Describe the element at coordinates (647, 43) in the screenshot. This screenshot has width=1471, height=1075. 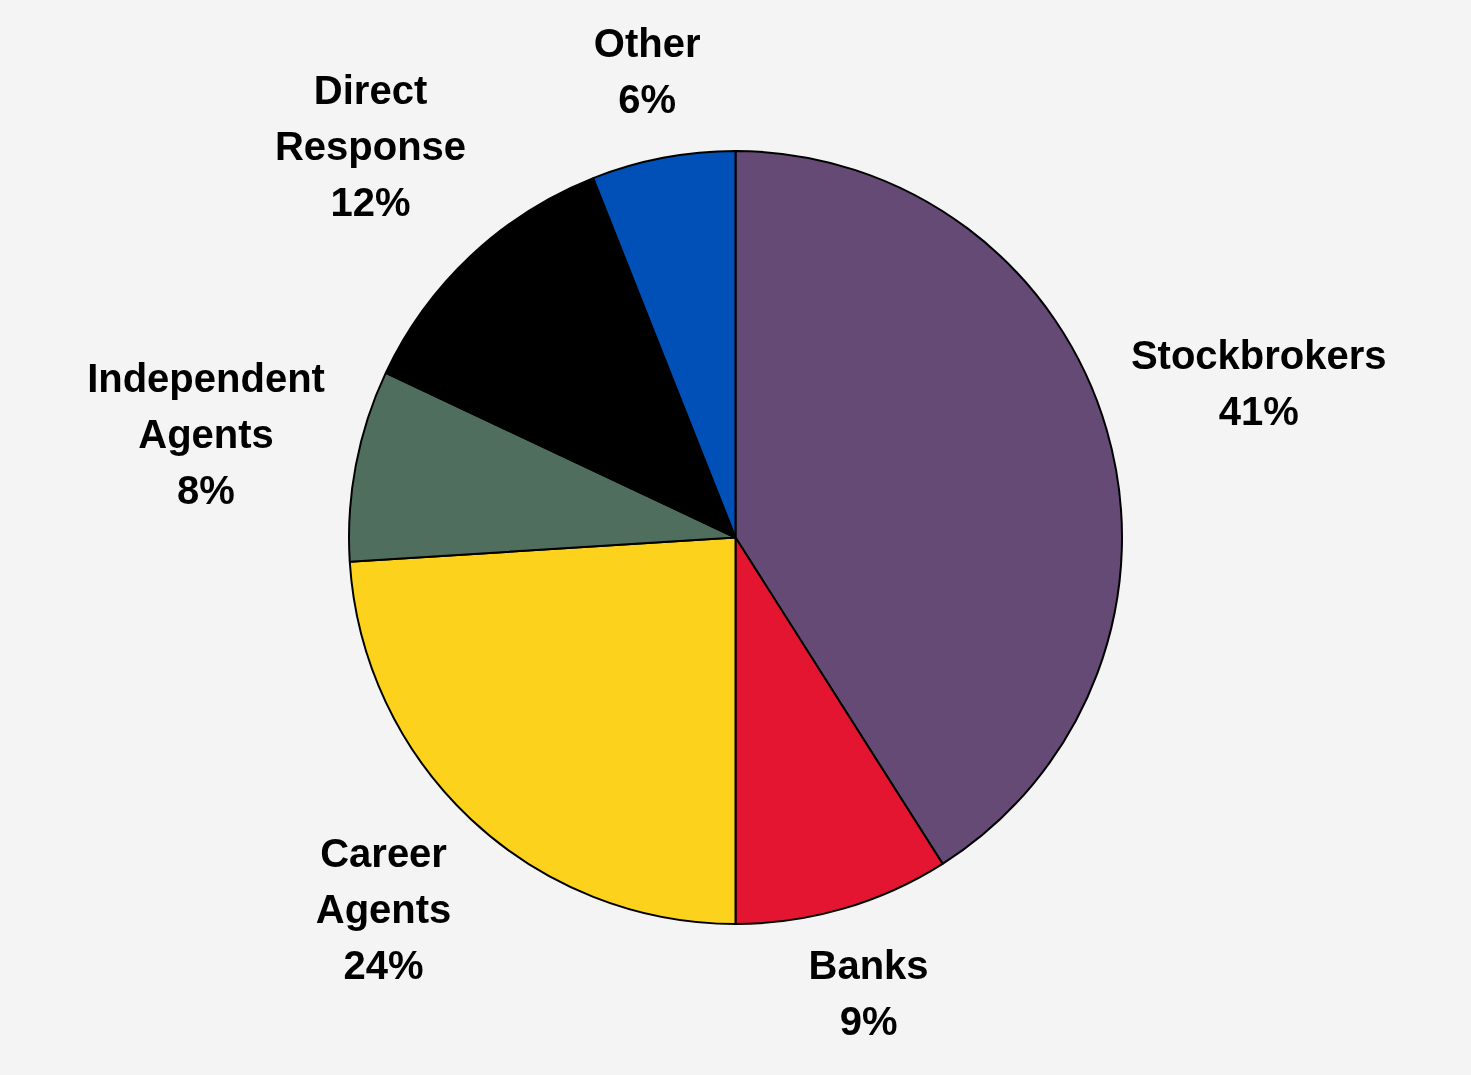
I see `slice-label: Other` at that location.